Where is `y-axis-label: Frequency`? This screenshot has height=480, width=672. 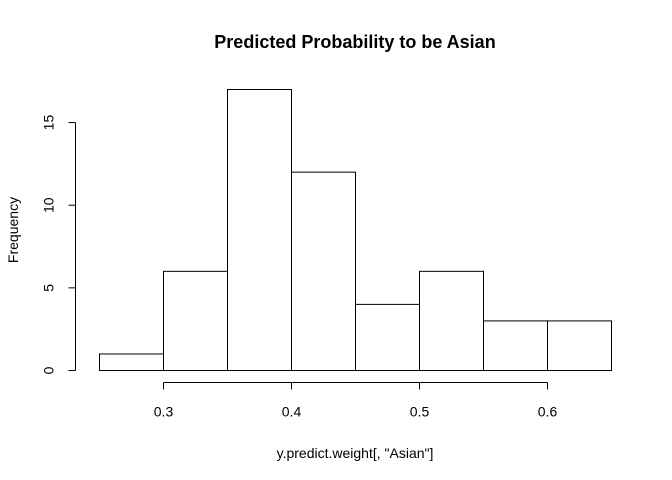
y-axis-label: Frequency is located at coordinates (13, 230).